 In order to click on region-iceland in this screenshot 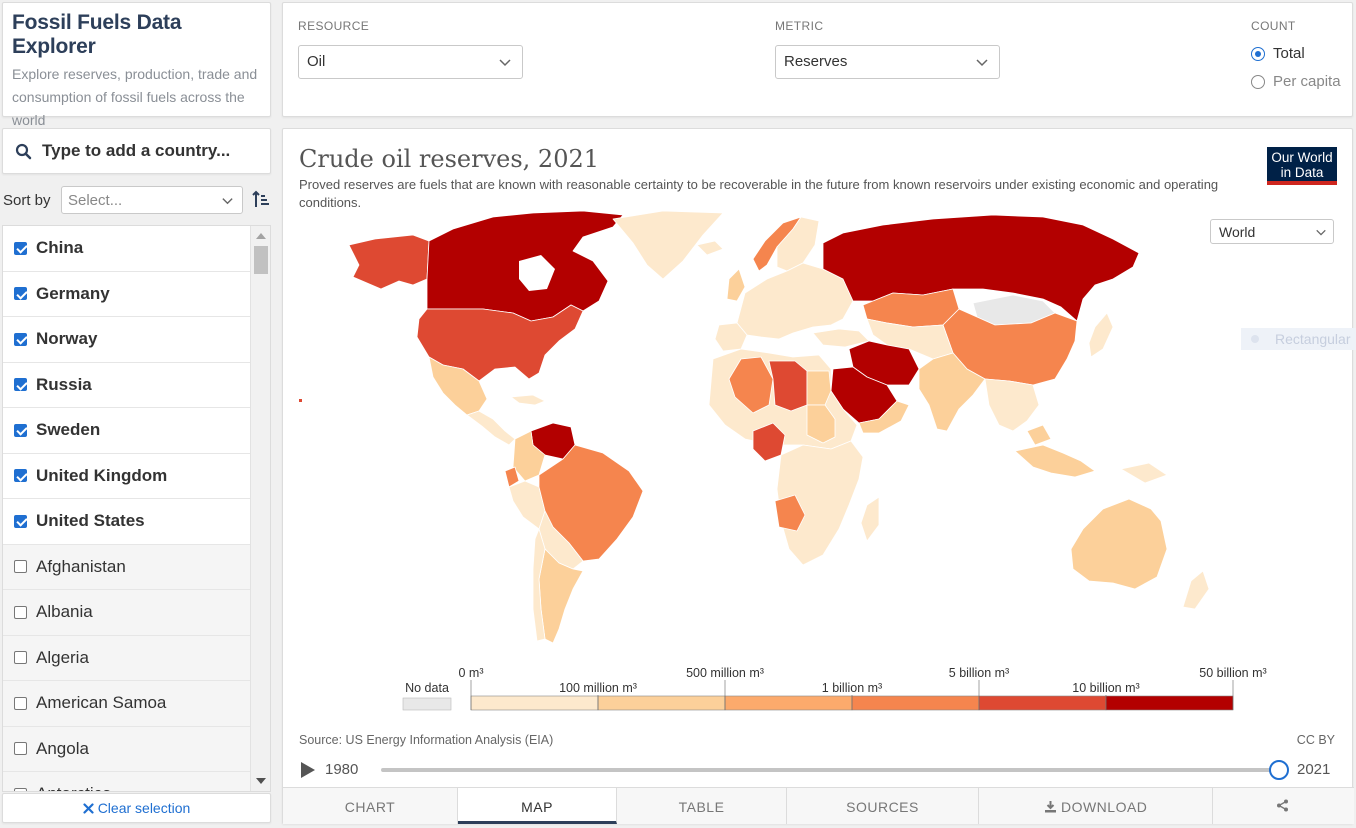, I will do `click(710, 248)`.